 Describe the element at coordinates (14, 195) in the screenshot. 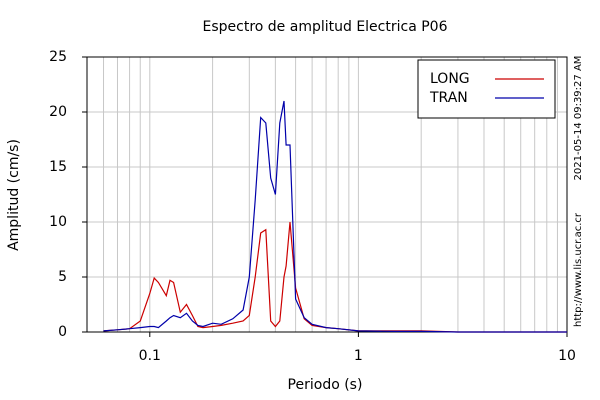

I see `y-axis-label: Amplitud (cm/s)` at that location.